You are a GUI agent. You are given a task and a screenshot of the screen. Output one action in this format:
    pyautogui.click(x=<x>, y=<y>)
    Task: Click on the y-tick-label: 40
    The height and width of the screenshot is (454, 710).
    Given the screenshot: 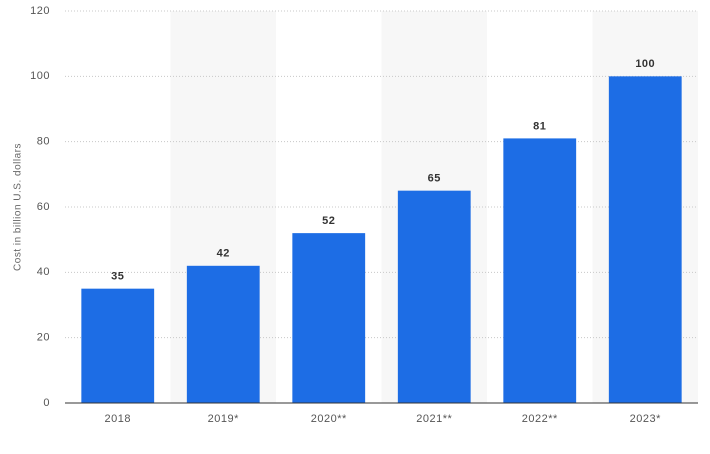 What is the action you would take?
    pyautogui.click(x=43, y=272)
    